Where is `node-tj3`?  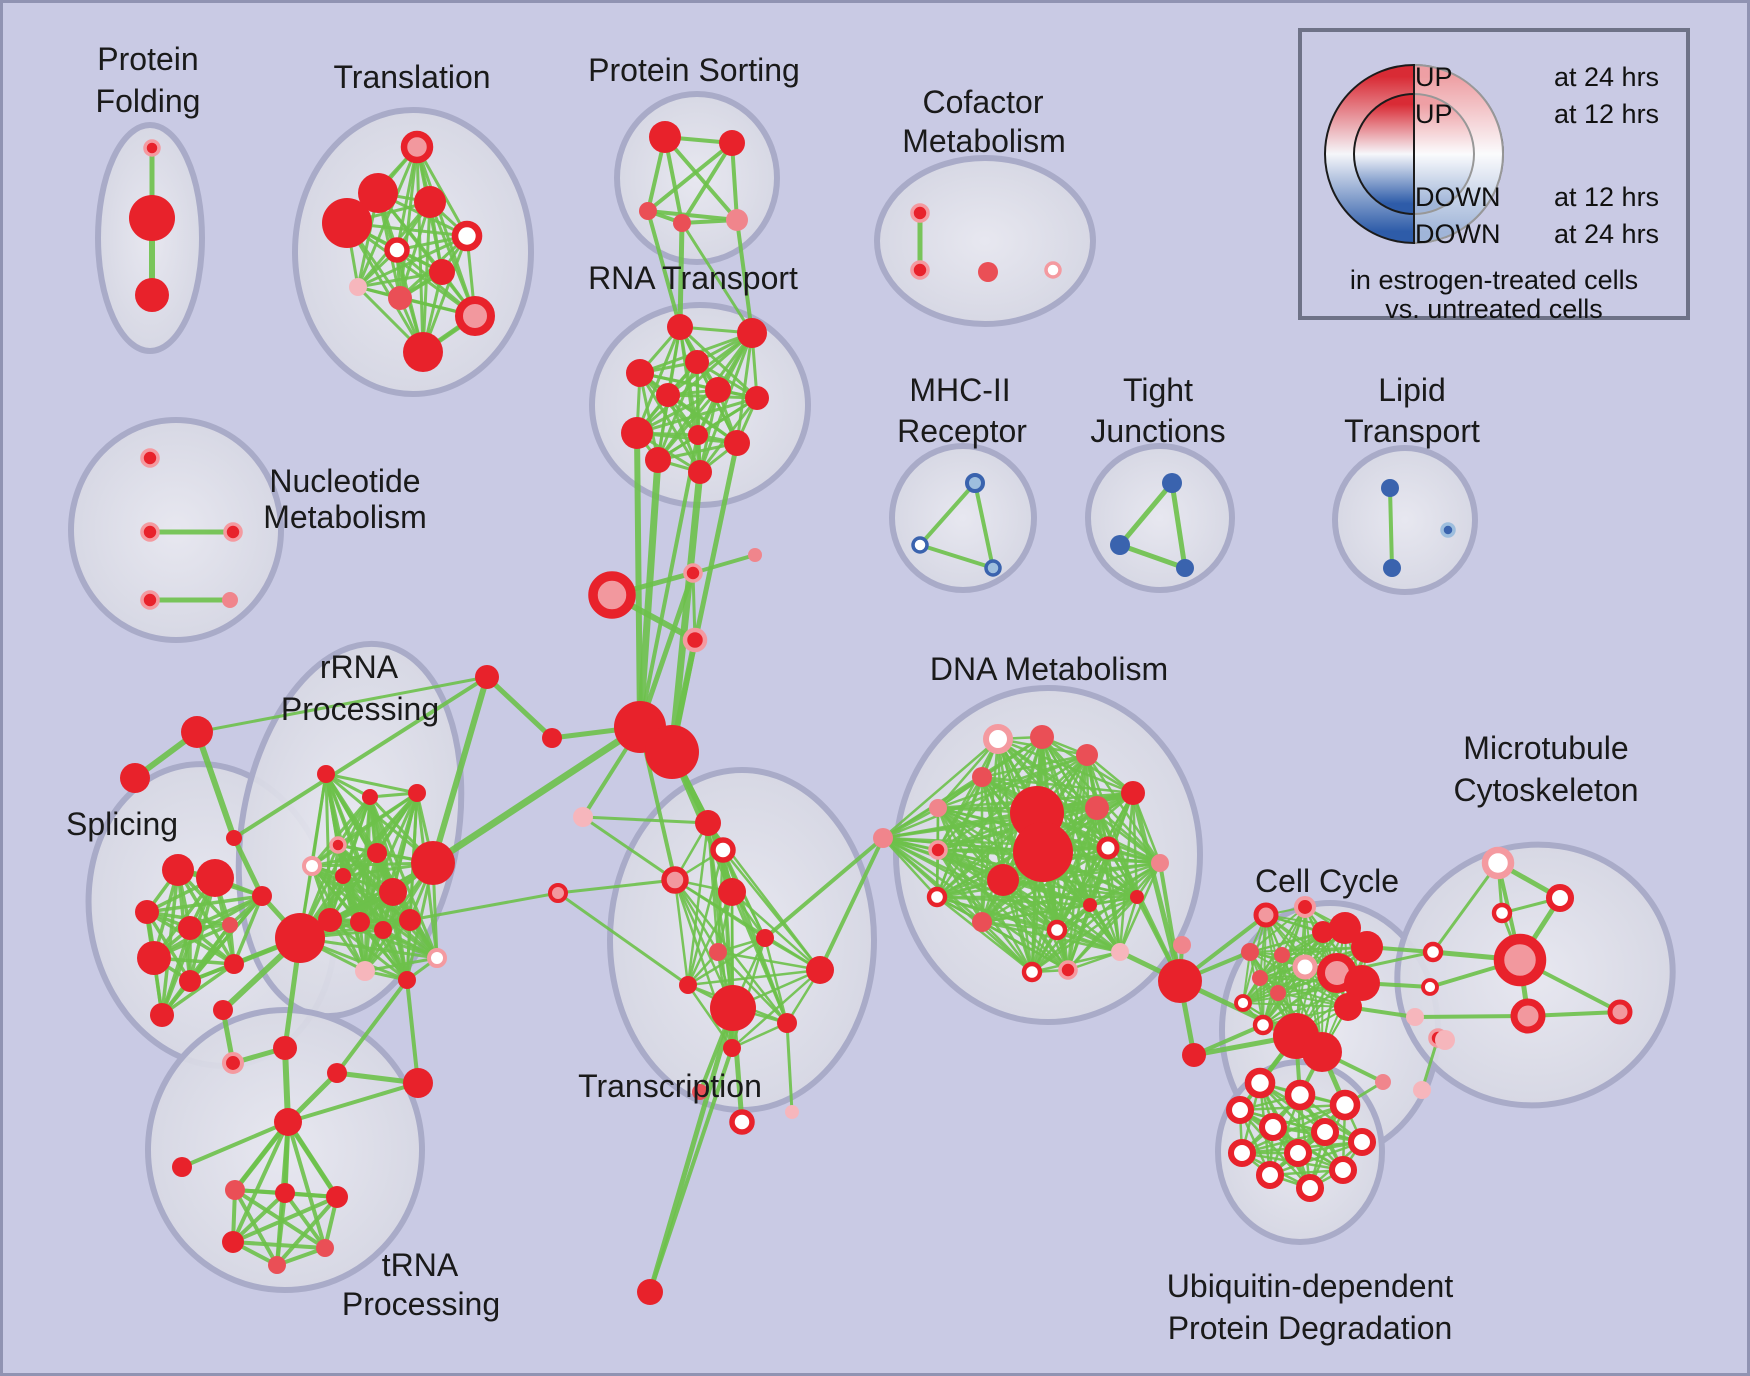 node-tj3 is located at coordinates (1185, 568).